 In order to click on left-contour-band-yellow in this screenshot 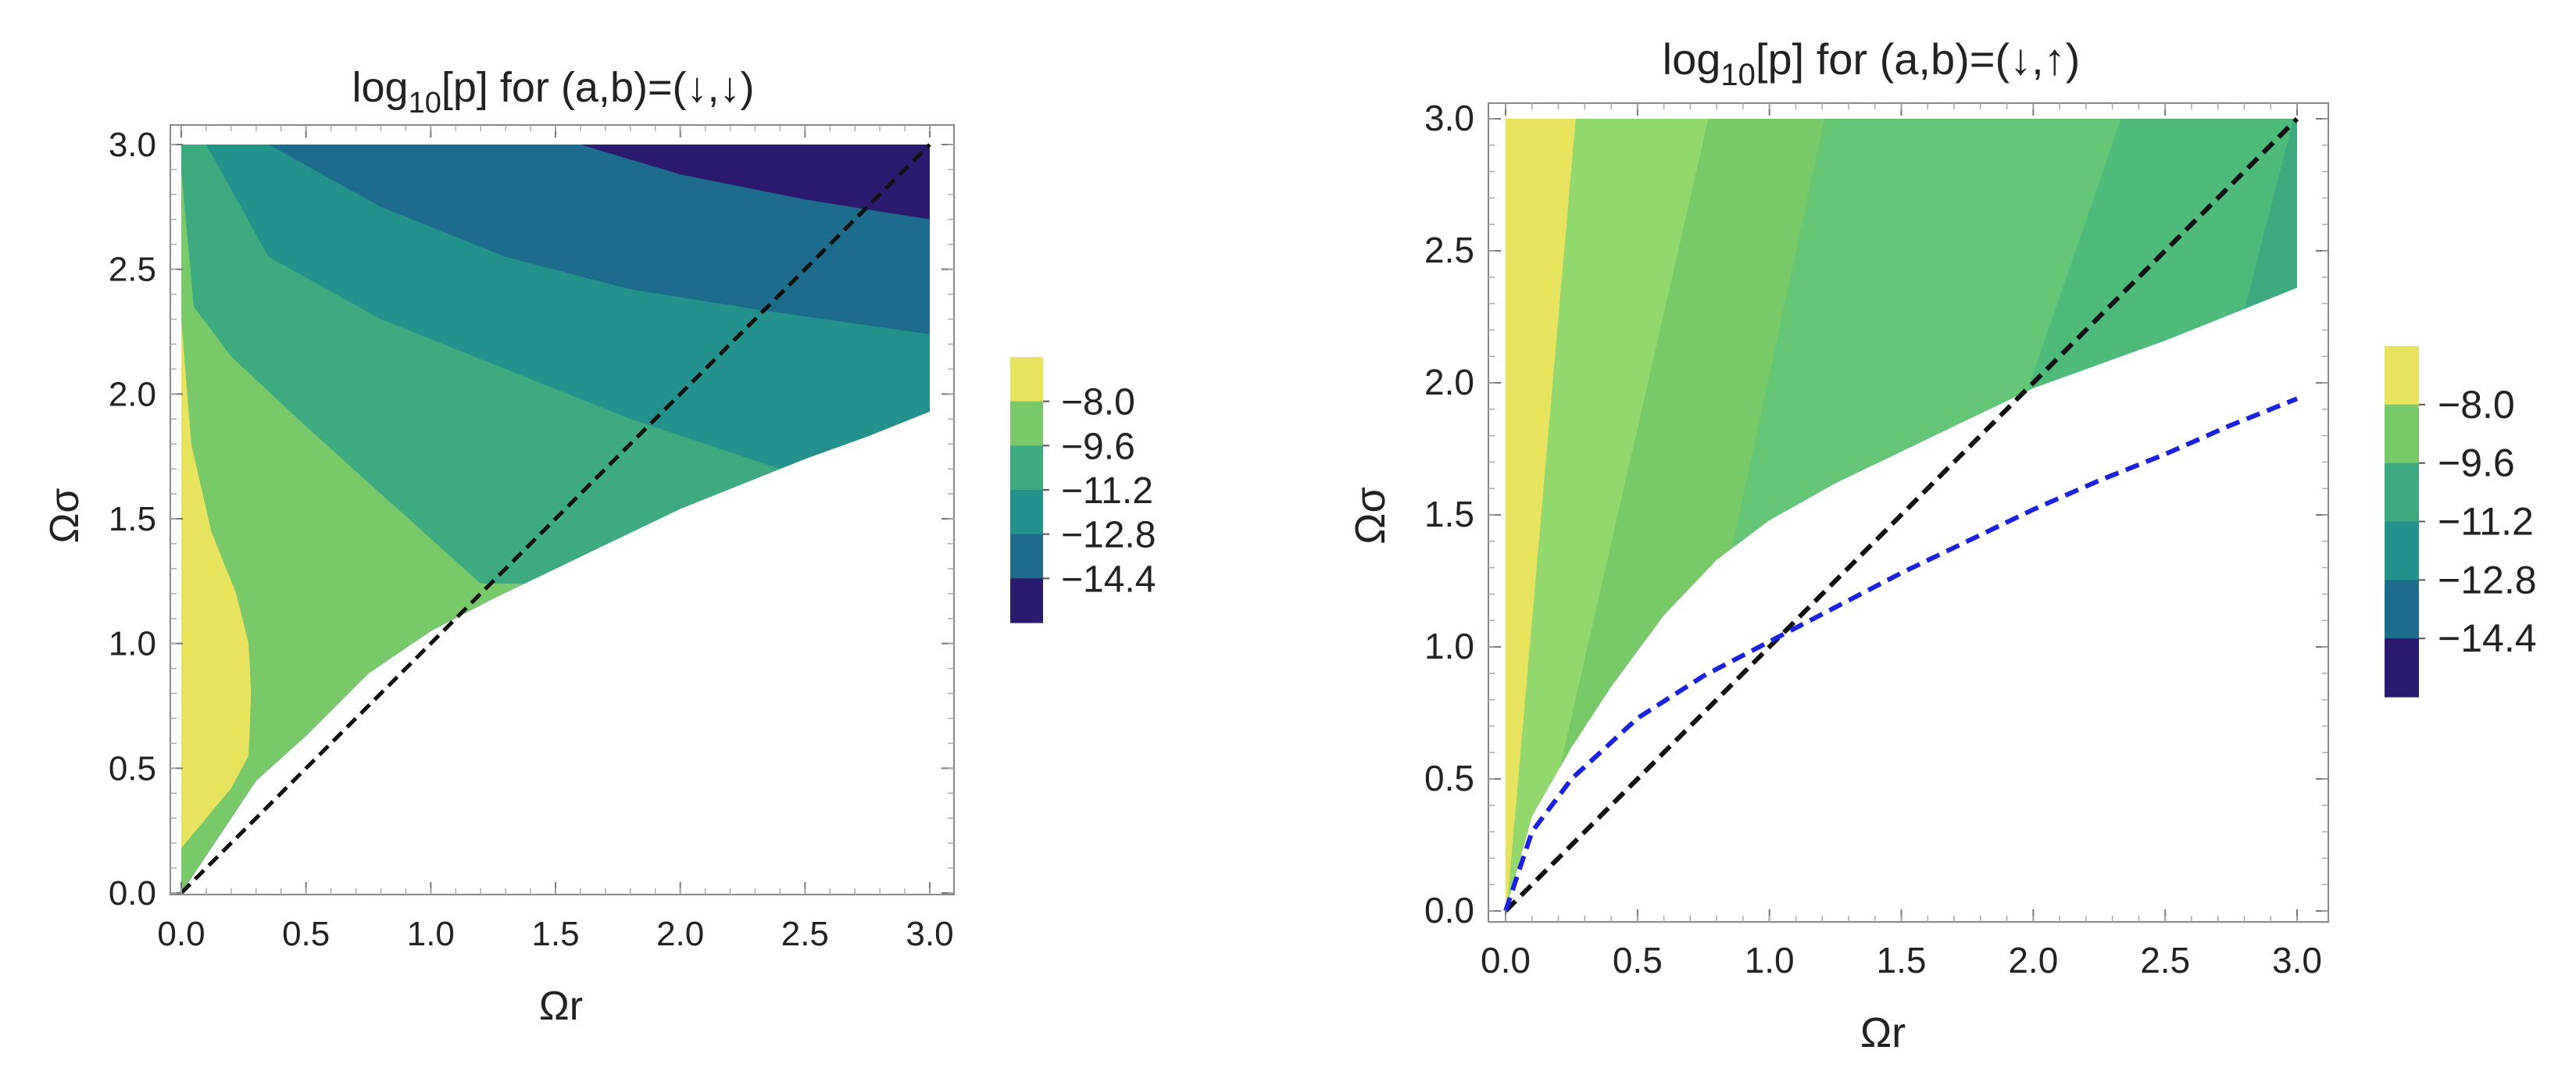, I will do `click(217, 583)`.